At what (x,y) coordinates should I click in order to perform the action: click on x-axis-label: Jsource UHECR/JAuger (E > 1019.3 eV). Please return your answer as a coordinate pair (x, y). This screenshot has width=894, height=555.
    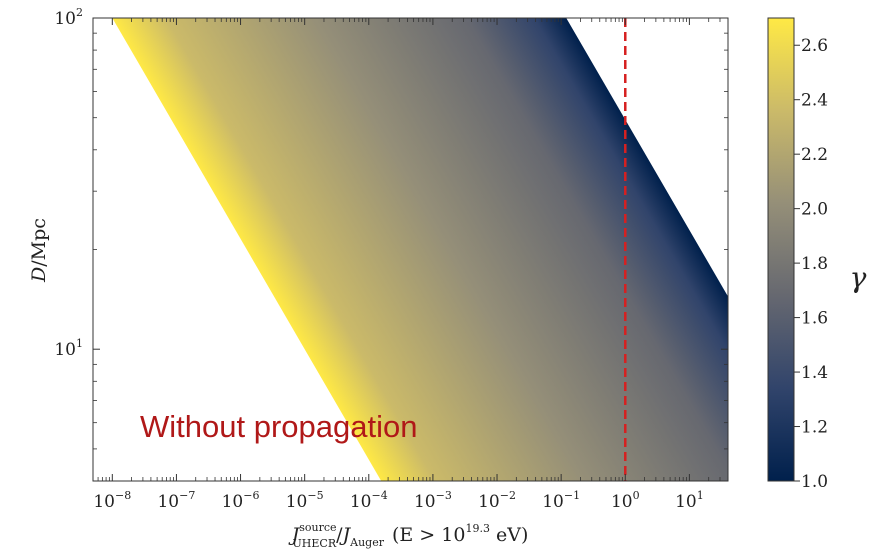
    Looking at the image, I should click on (408, 535).